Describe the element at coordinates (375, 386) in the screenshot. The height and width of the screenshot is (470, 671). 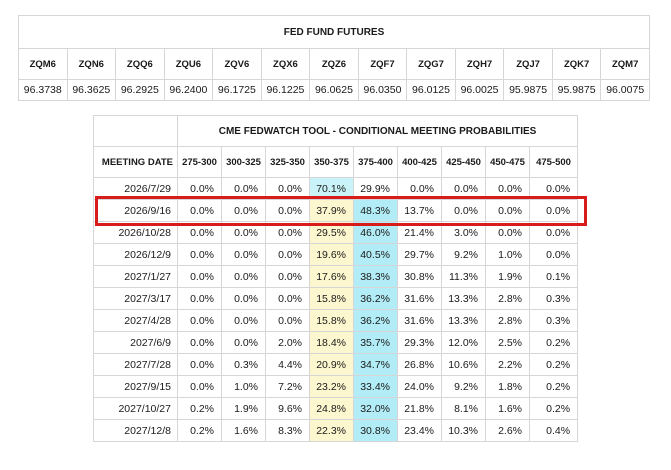
I see `probability-cell: 33.4%` at that location.